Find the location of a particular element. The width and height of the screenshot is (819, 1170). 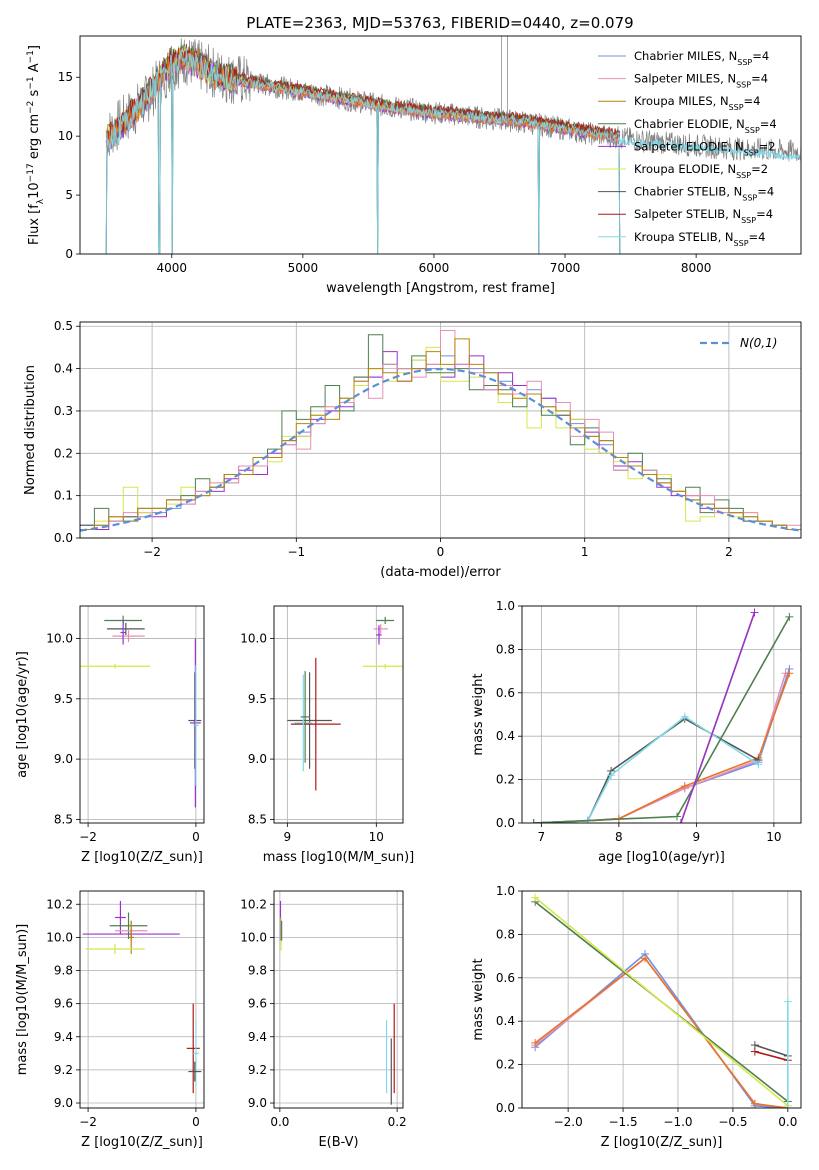

panel-mass_vs_EBV: 0.0 0.2 9.0 9.2 9.4 9.6 9.8 10.0 10.2 E(B-V) is located at coordinates (323, 1020).